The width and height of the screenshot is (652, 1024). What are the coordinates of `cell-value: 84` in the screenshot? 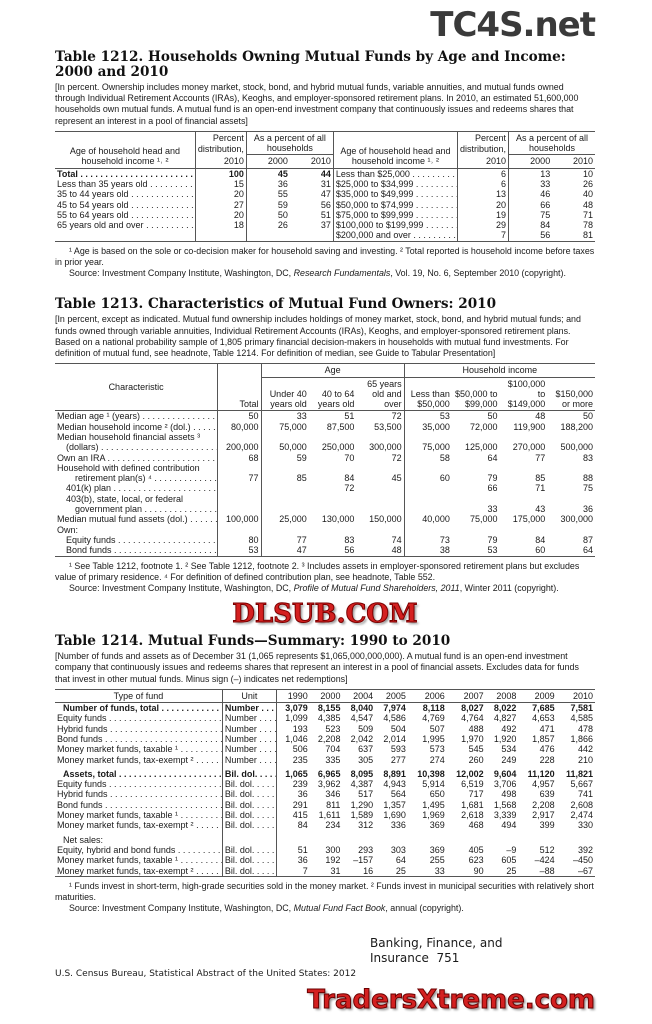 It's located at (302, 825).